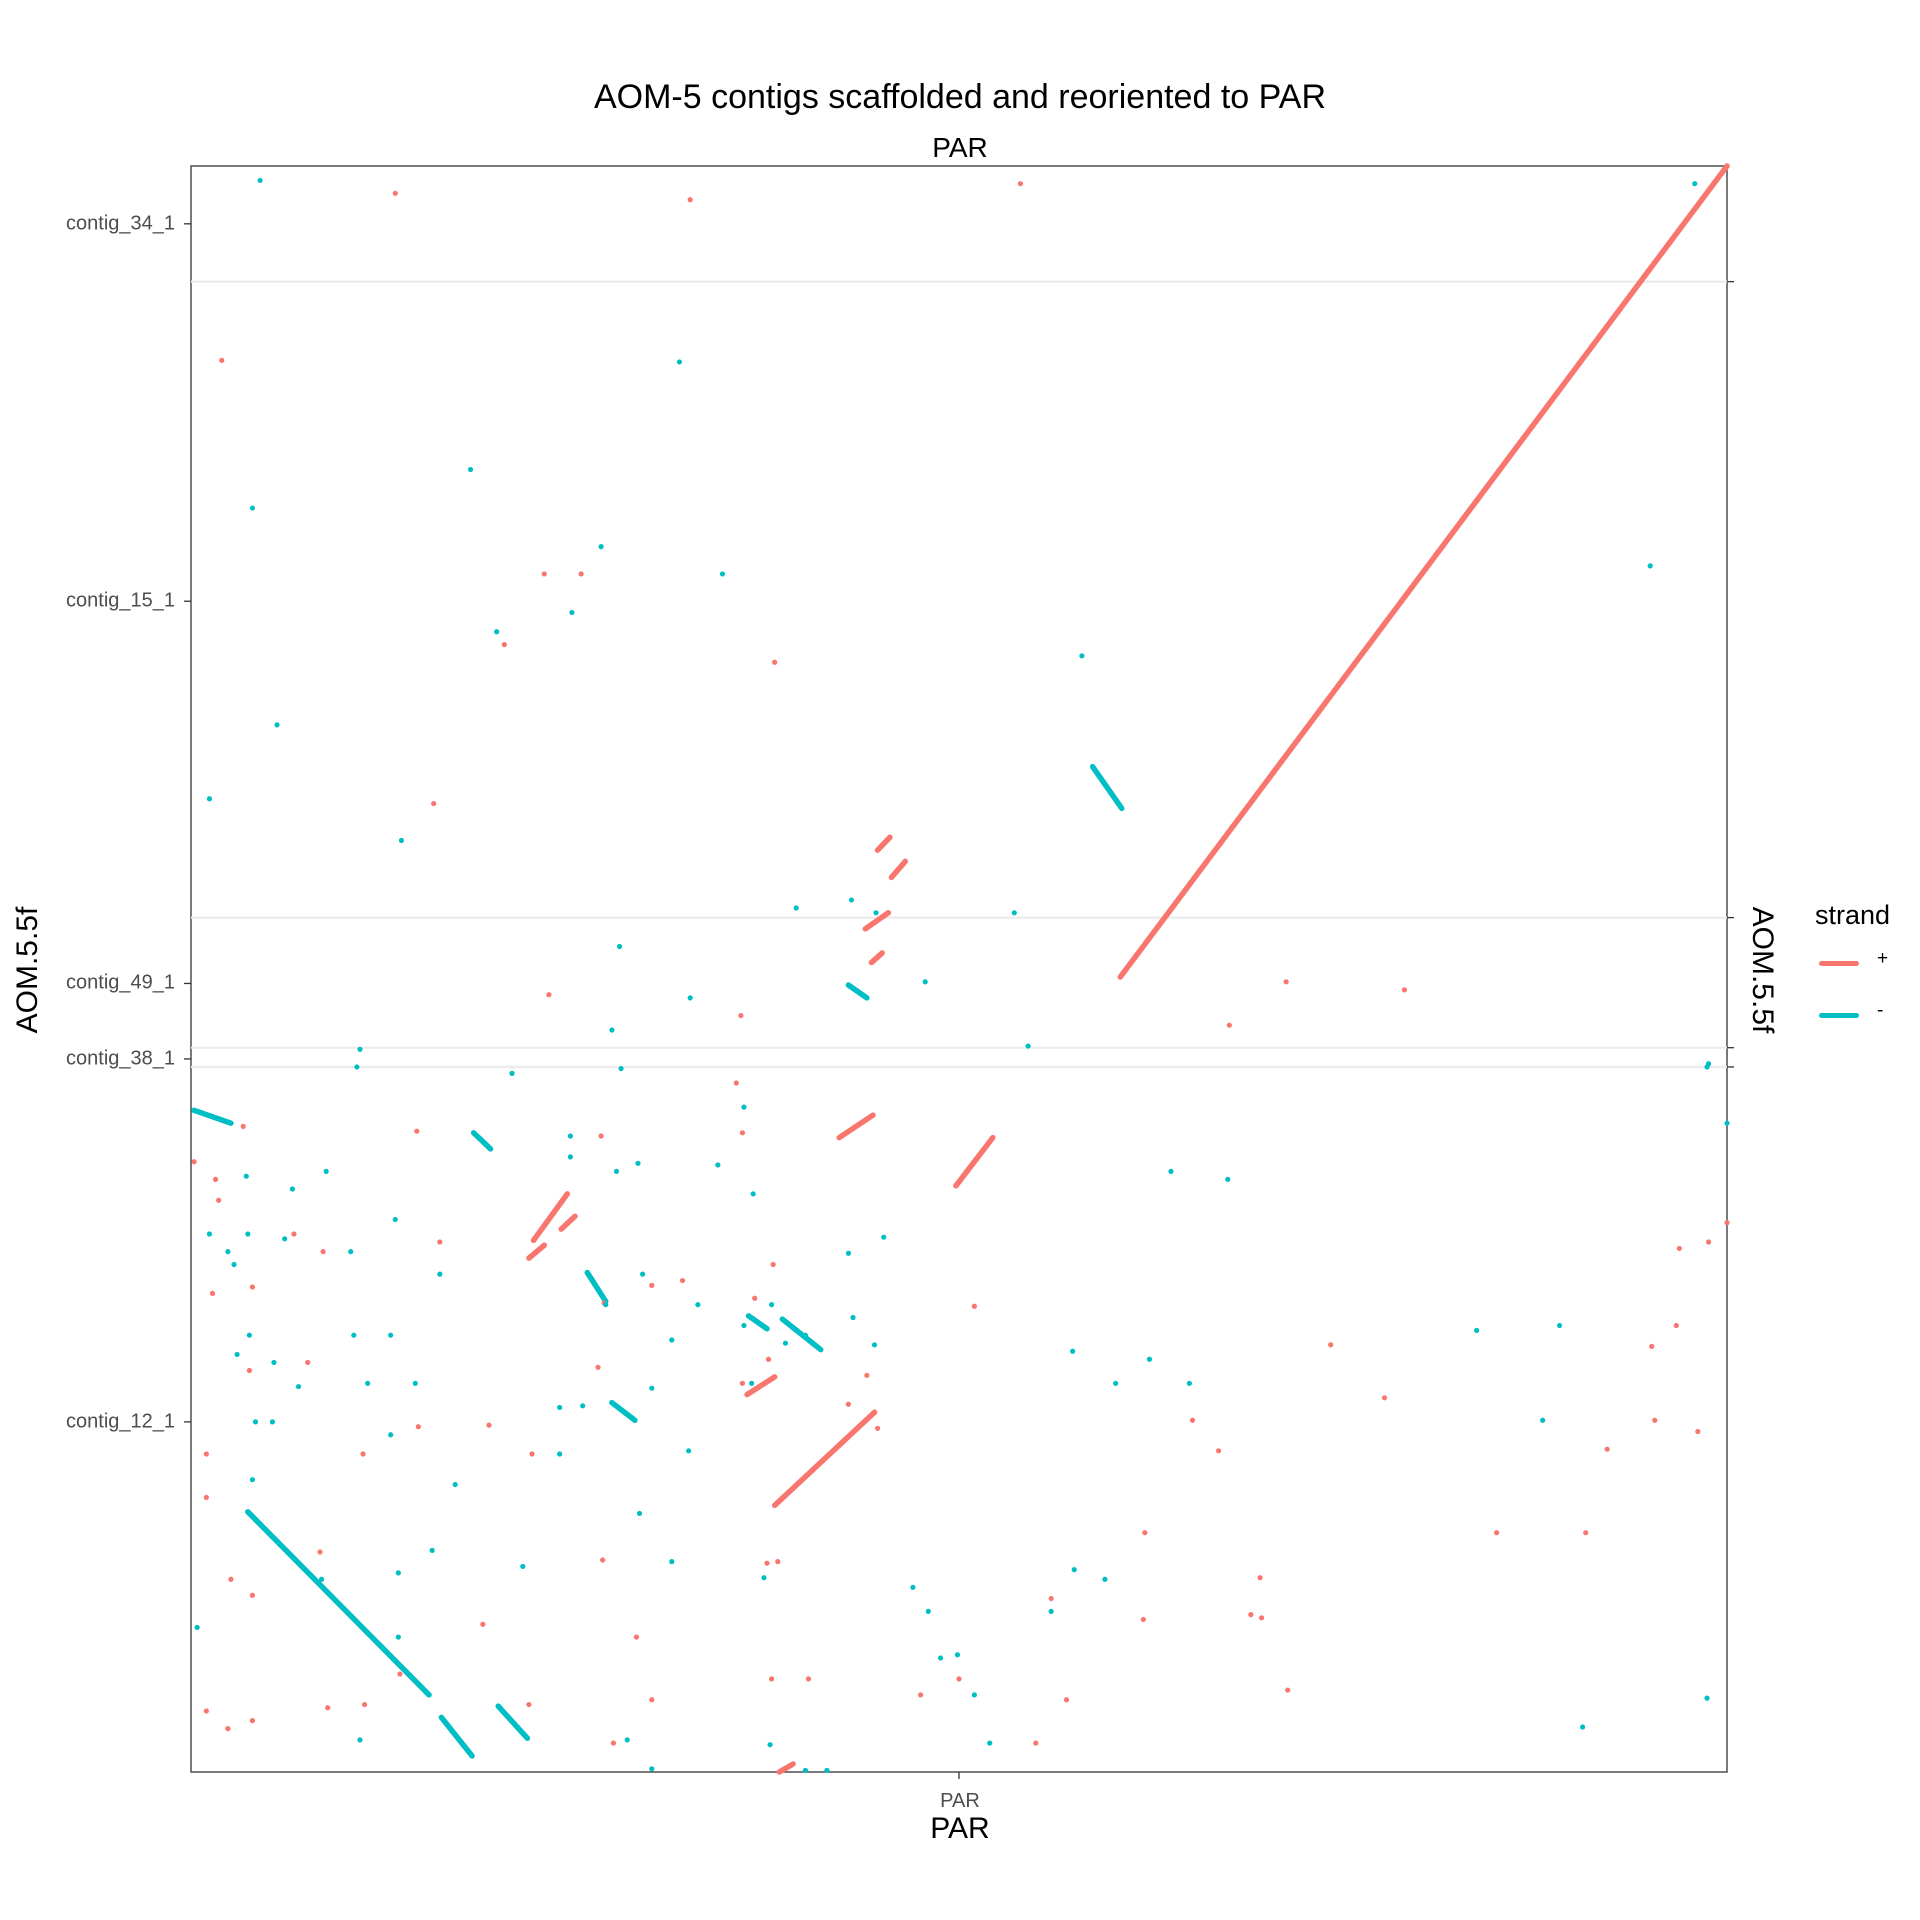 Image resolution: width=1920 pixels, height=1920 pixels. Describe the element at coordinates (120, 600) in the screenshot. I see `y-tick-label: contig_15_1` at that location.